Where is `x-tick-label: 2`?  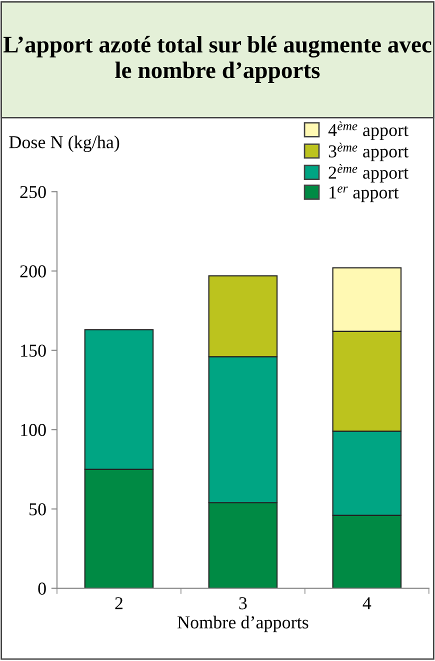
x-tick-label: 2 is located at coordinates (118, 603).